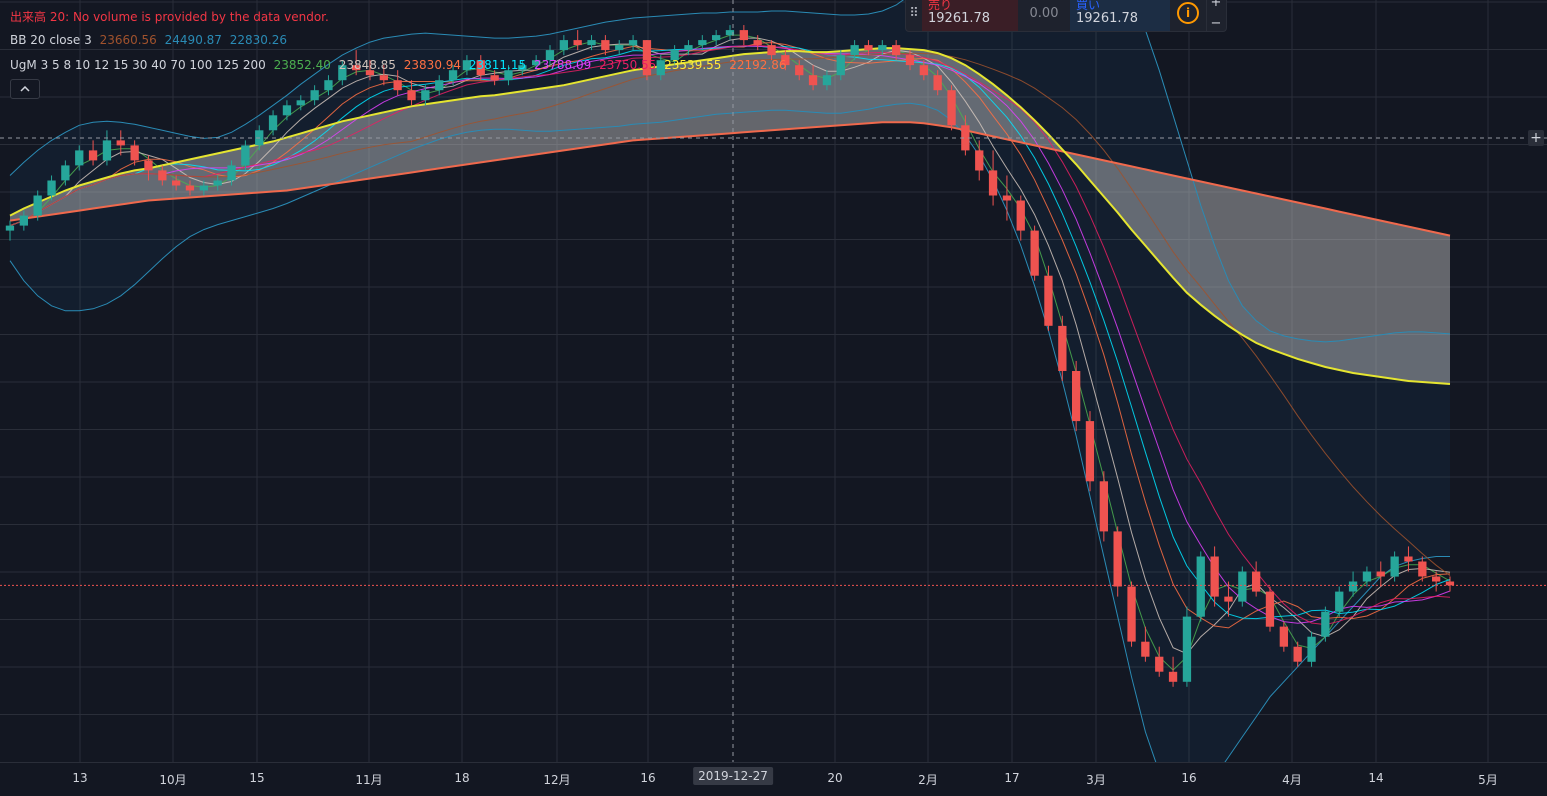  I want to click on ma-value-6: 23750.55, so click(628, 65).